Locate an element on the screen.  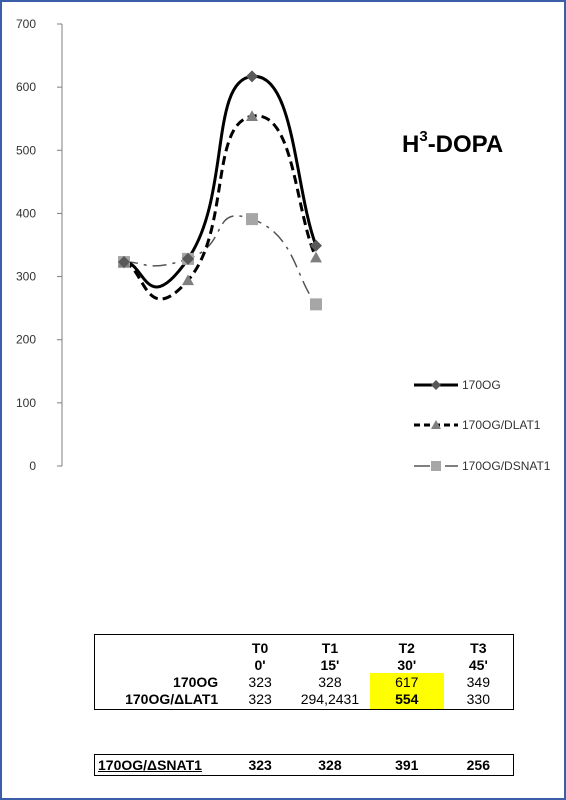
table-header-row-times: T0 T1 T2 T3 is located at coordinates (304, 646).